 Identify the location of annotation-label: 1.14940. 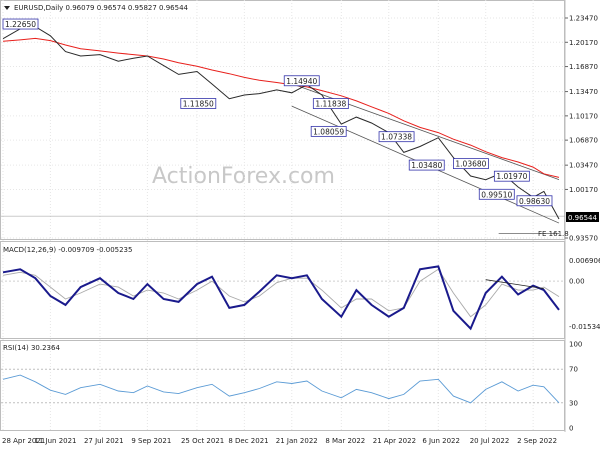
(301, 81).